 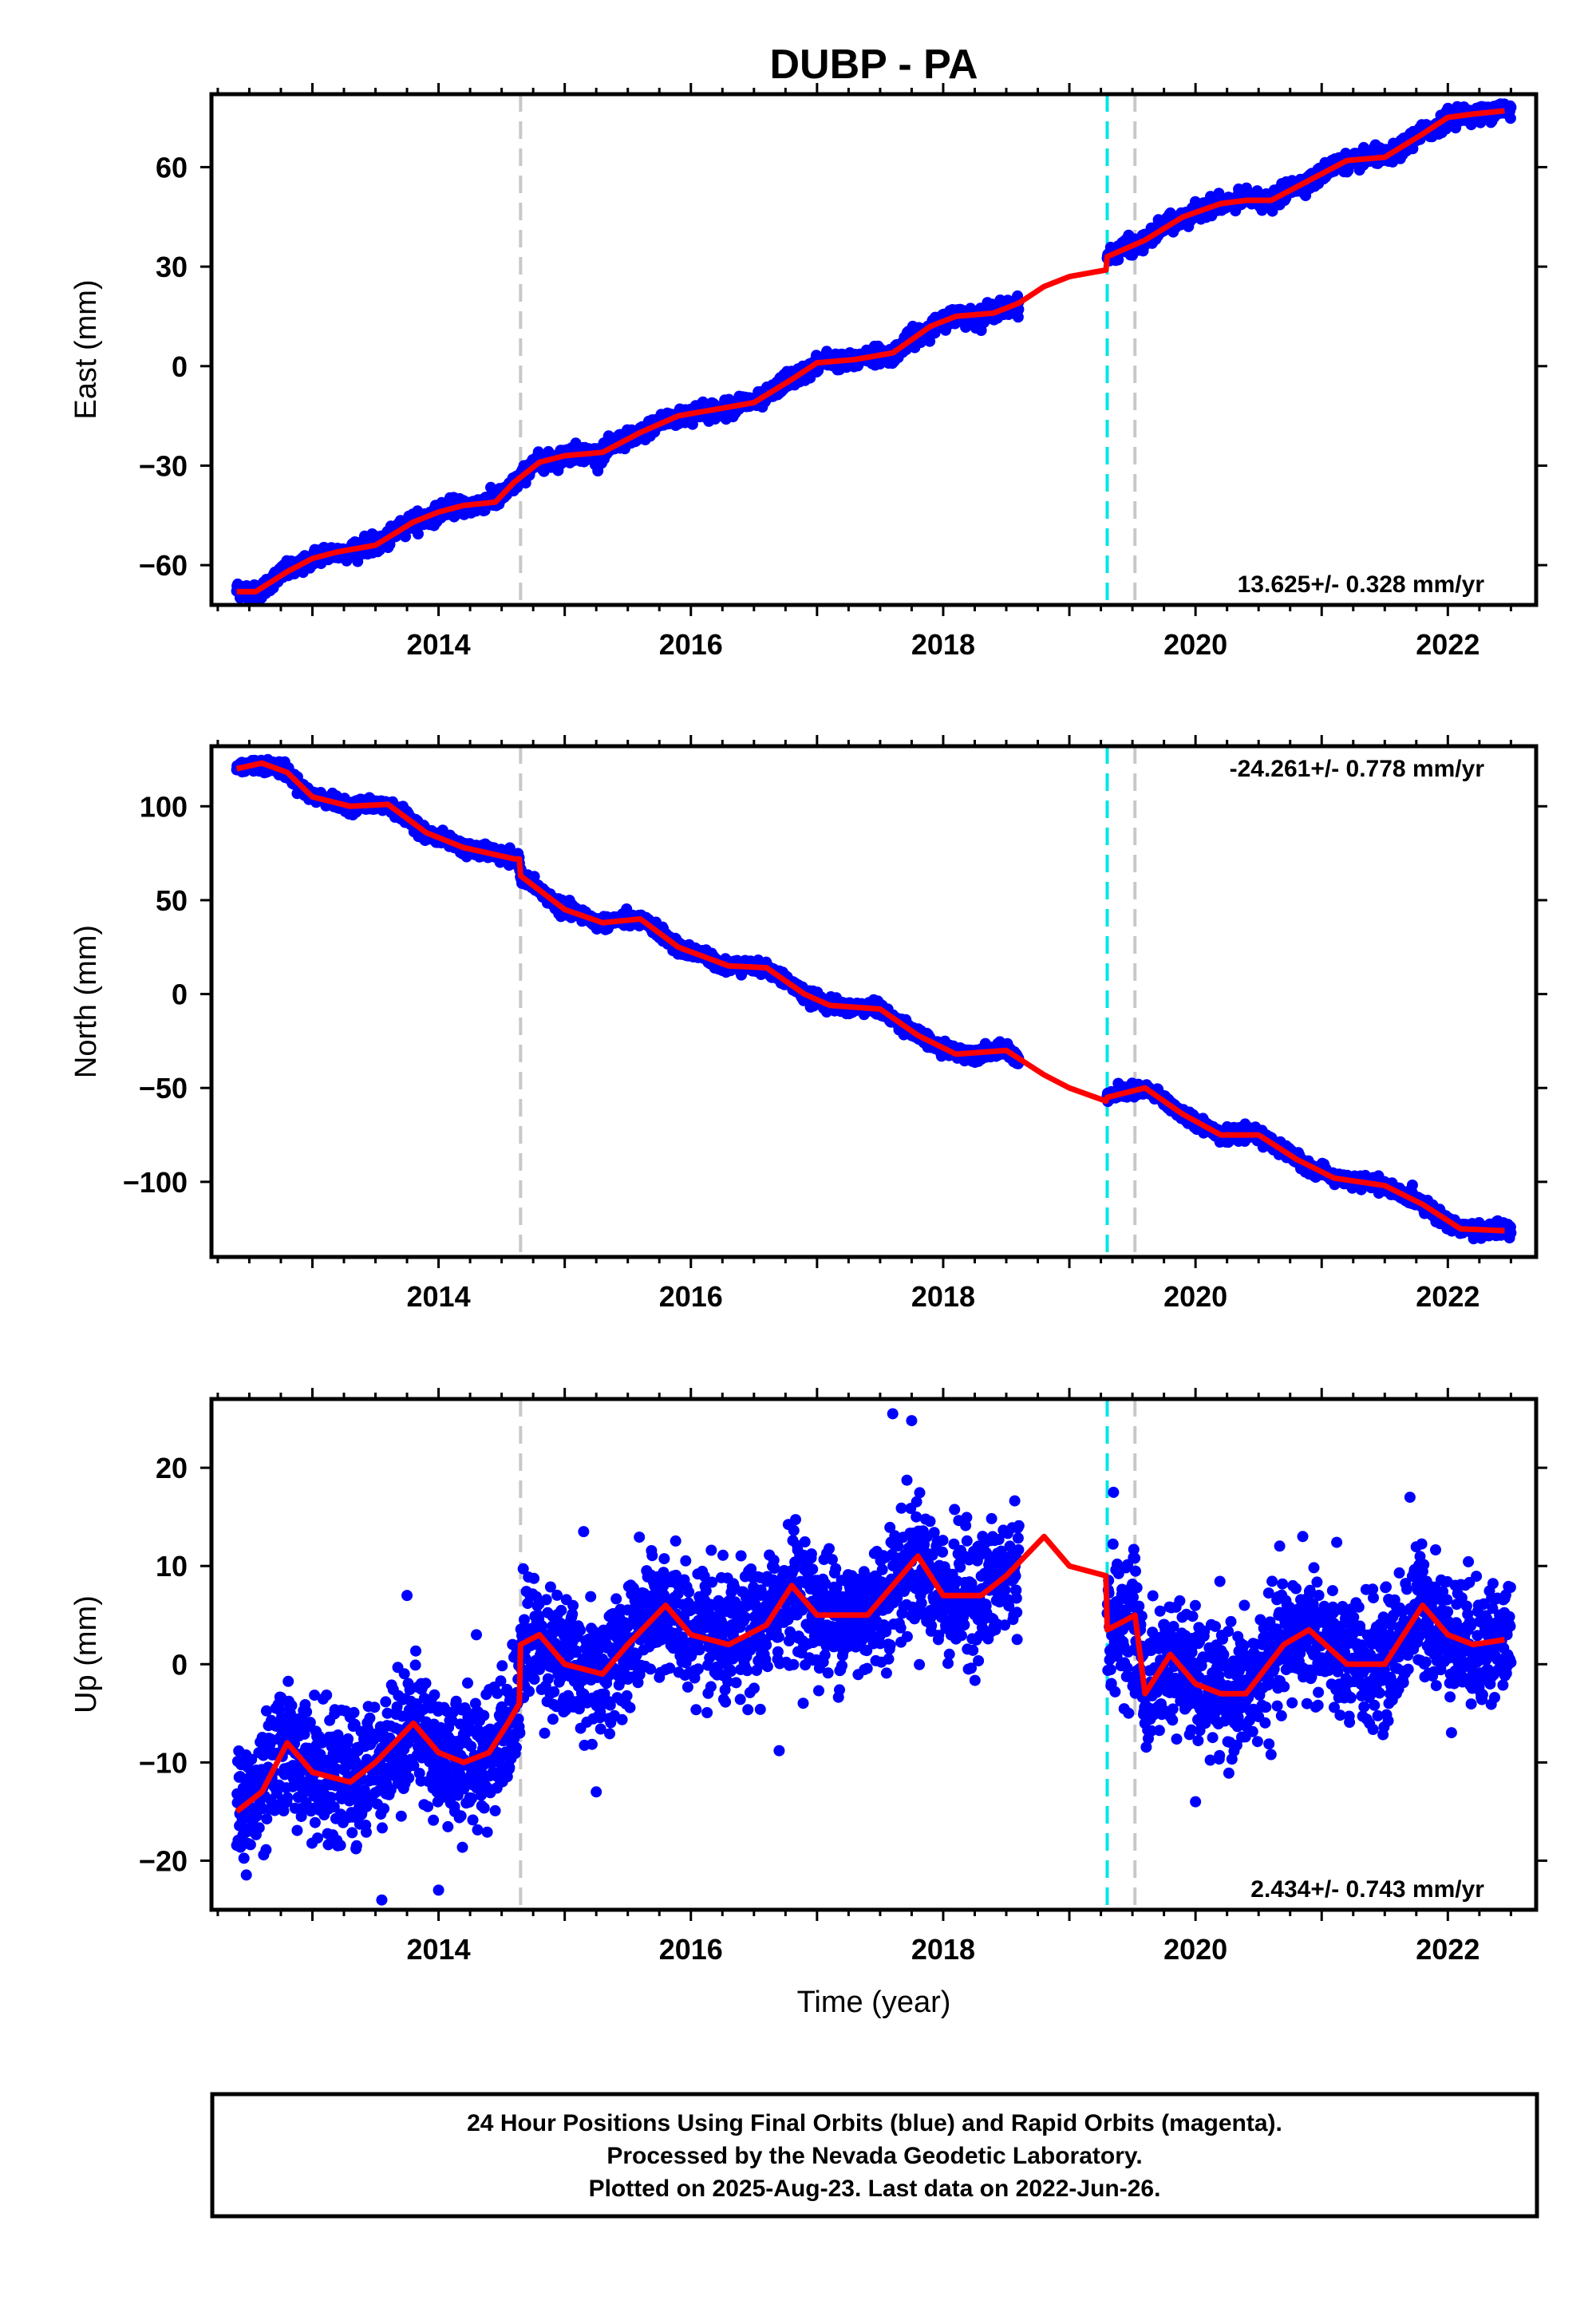 I want to click on east-rate-label: 13.625+/- 0.328 mm/yr, so click(x=1361, y=584).